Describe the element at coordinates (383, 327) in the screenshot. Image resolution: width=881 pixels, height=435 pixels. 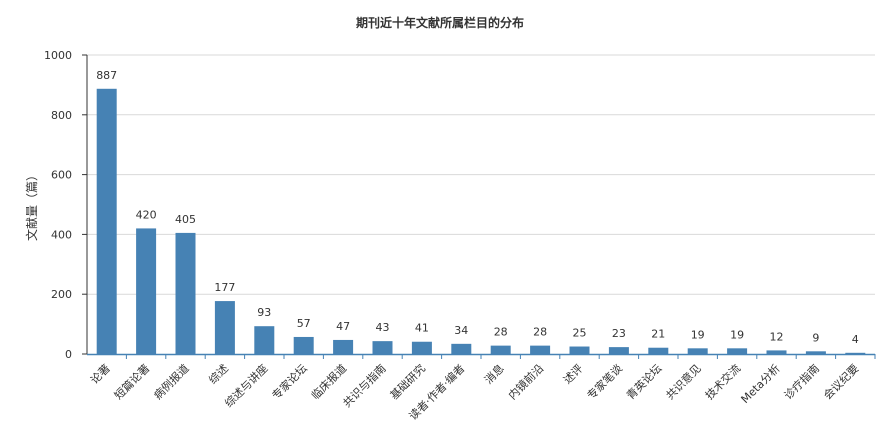
I see `data-label: 43` at that location.